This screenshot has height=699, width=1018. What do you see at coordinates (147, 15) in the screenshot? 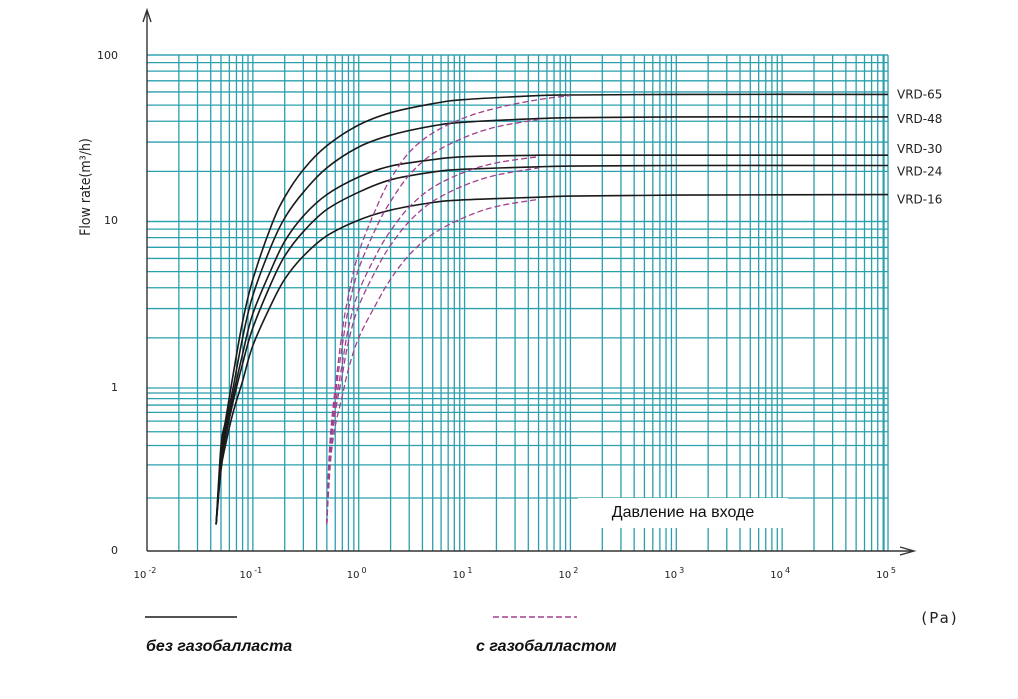
I see `y-axis-arrow` at bounding box center [147, 15].